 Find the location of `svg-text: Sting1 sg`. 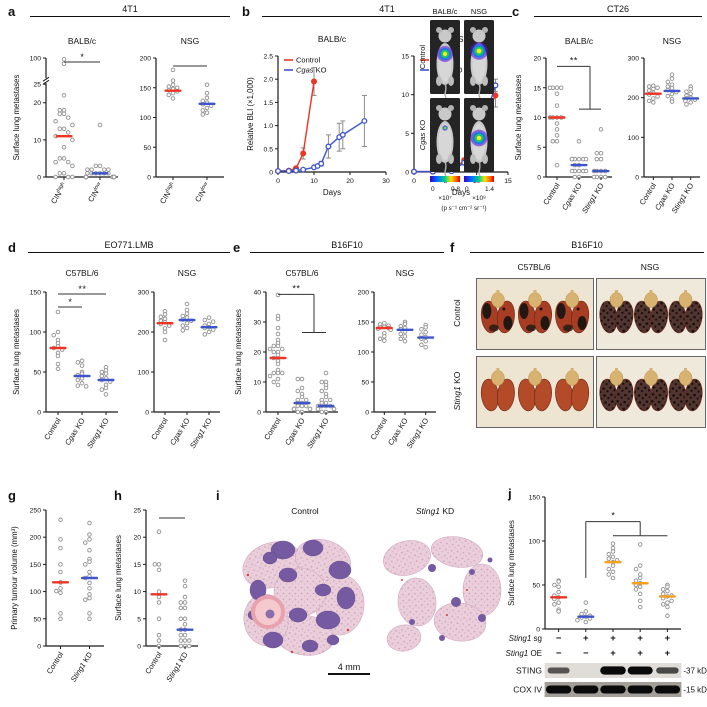

svg-text: Sting1 sg is located at coordinates (525, 638).